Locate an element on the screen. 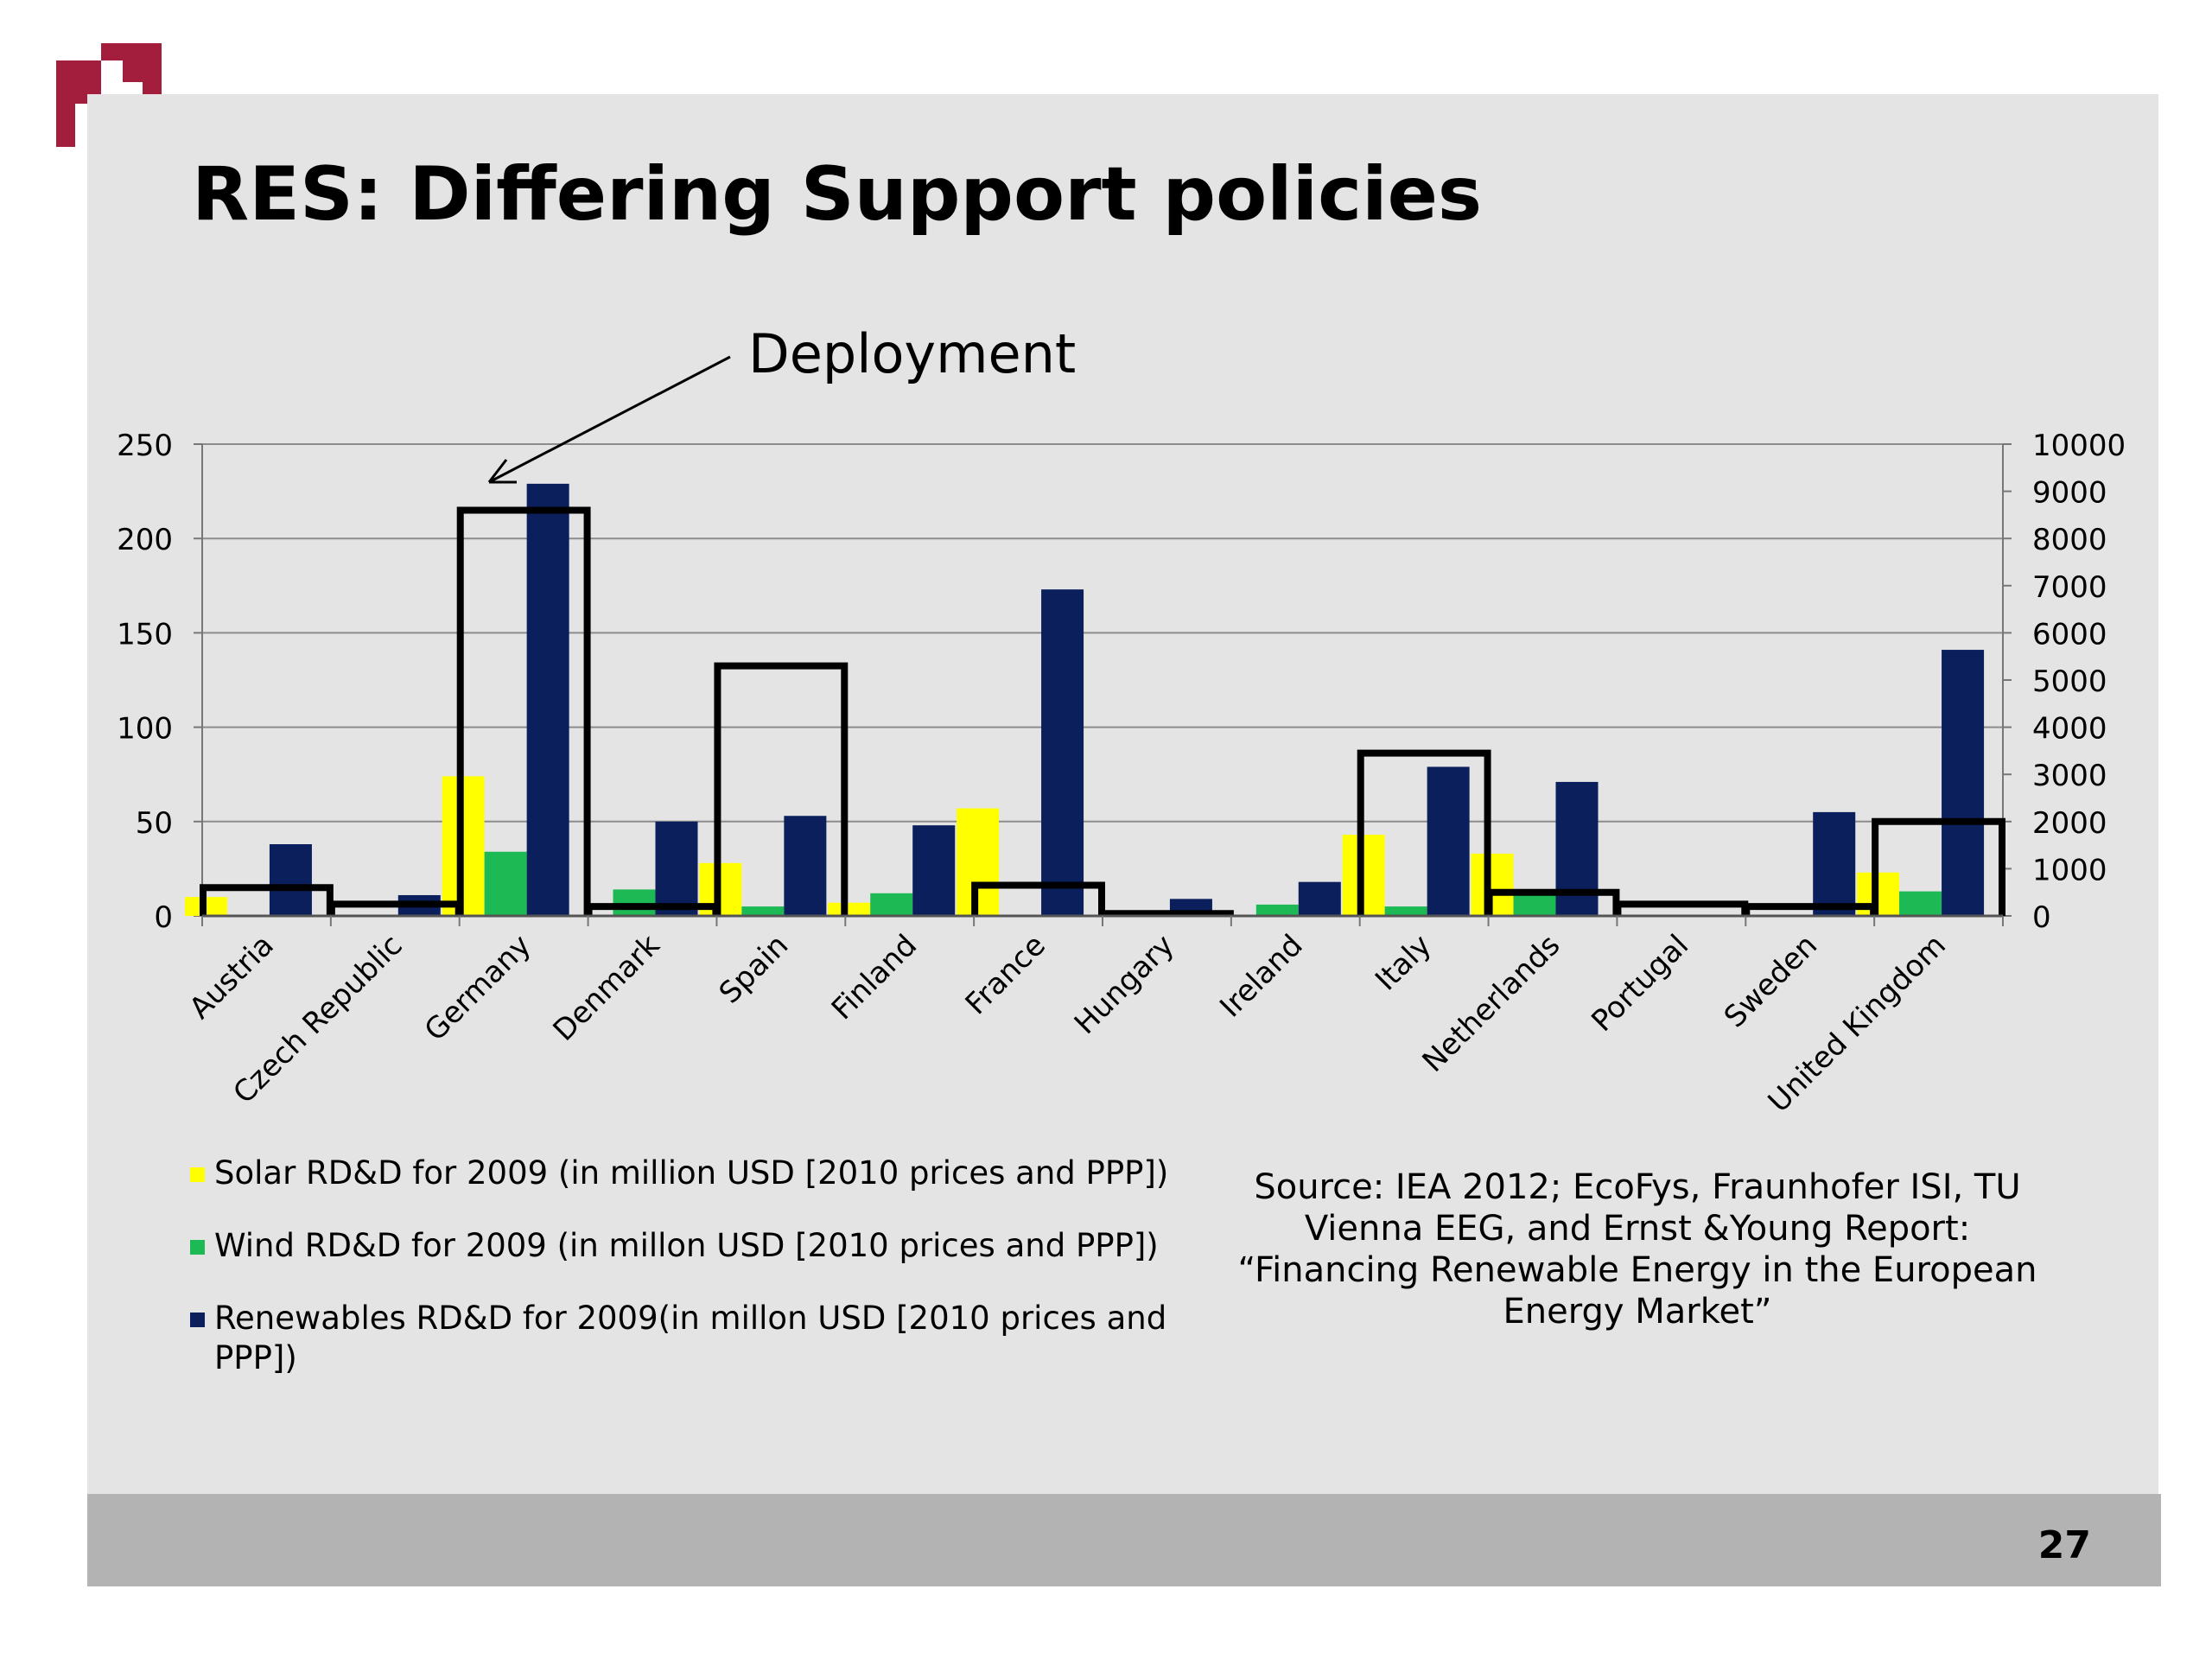 This screenshot has height=1659, width=2212. x-tick-label: Austria is located at coordinates (232, 977).